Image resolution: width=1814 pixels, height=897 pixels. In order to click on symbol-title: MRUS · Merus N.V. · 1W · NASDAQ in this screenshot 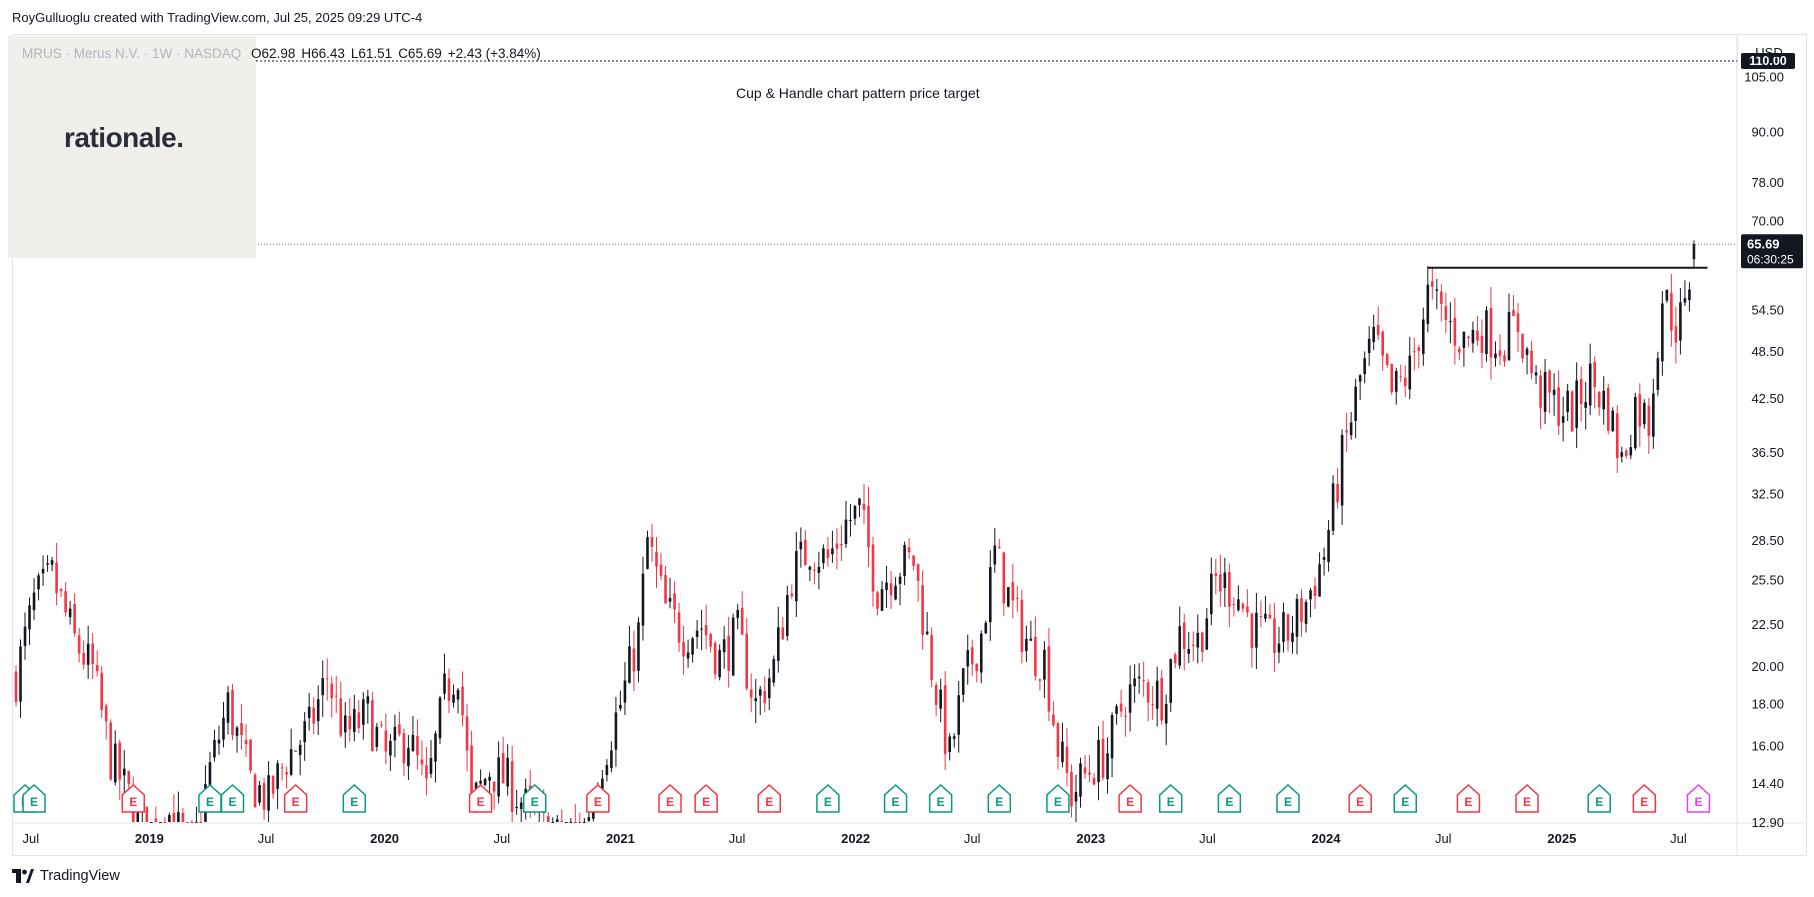, I will do `click(132, 53)`.